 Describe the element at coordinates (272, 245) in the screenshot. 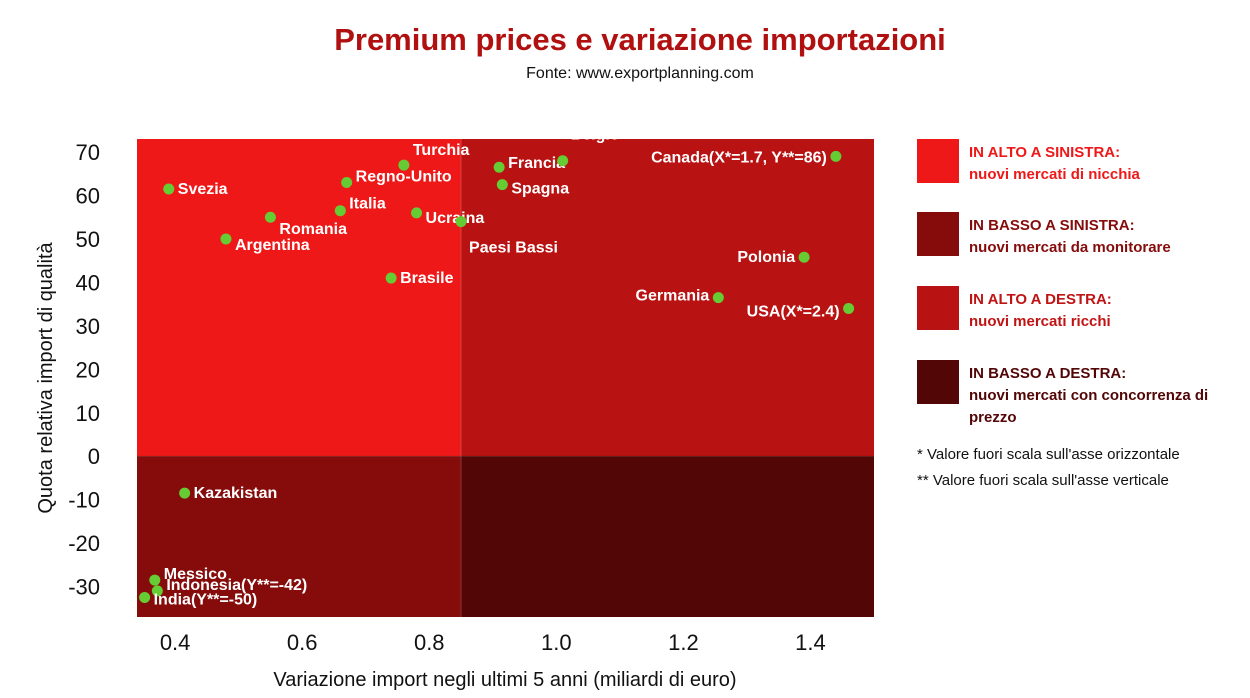

I see `point-label-argentina: Argentina` at that location.